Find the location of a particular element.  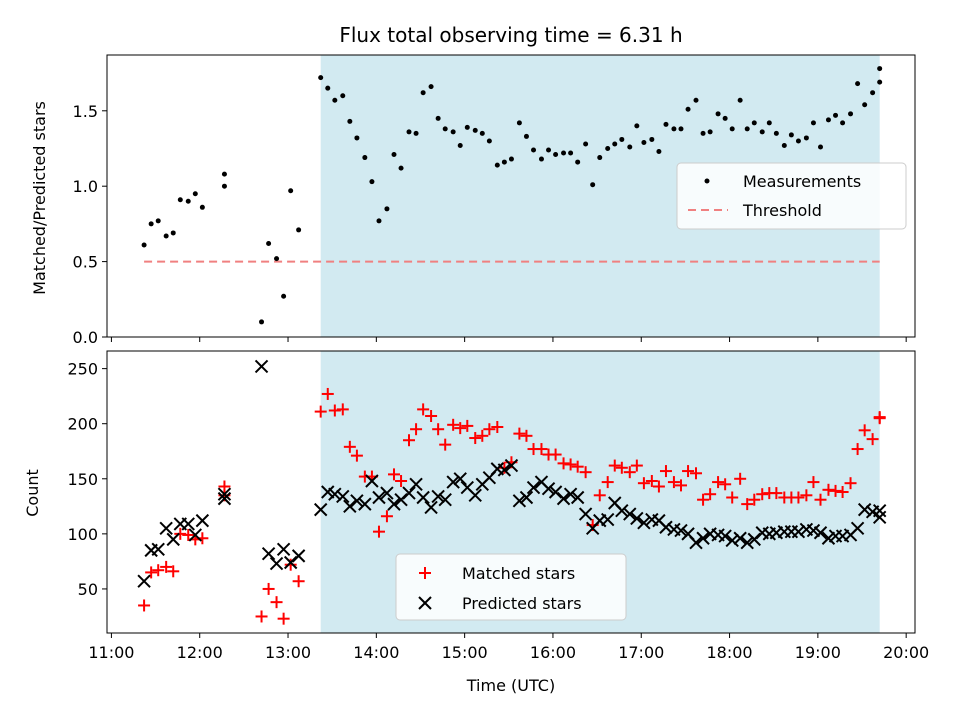

top-y-axis-label: Matched/Predicted stars is located at coordinates (39, 198).